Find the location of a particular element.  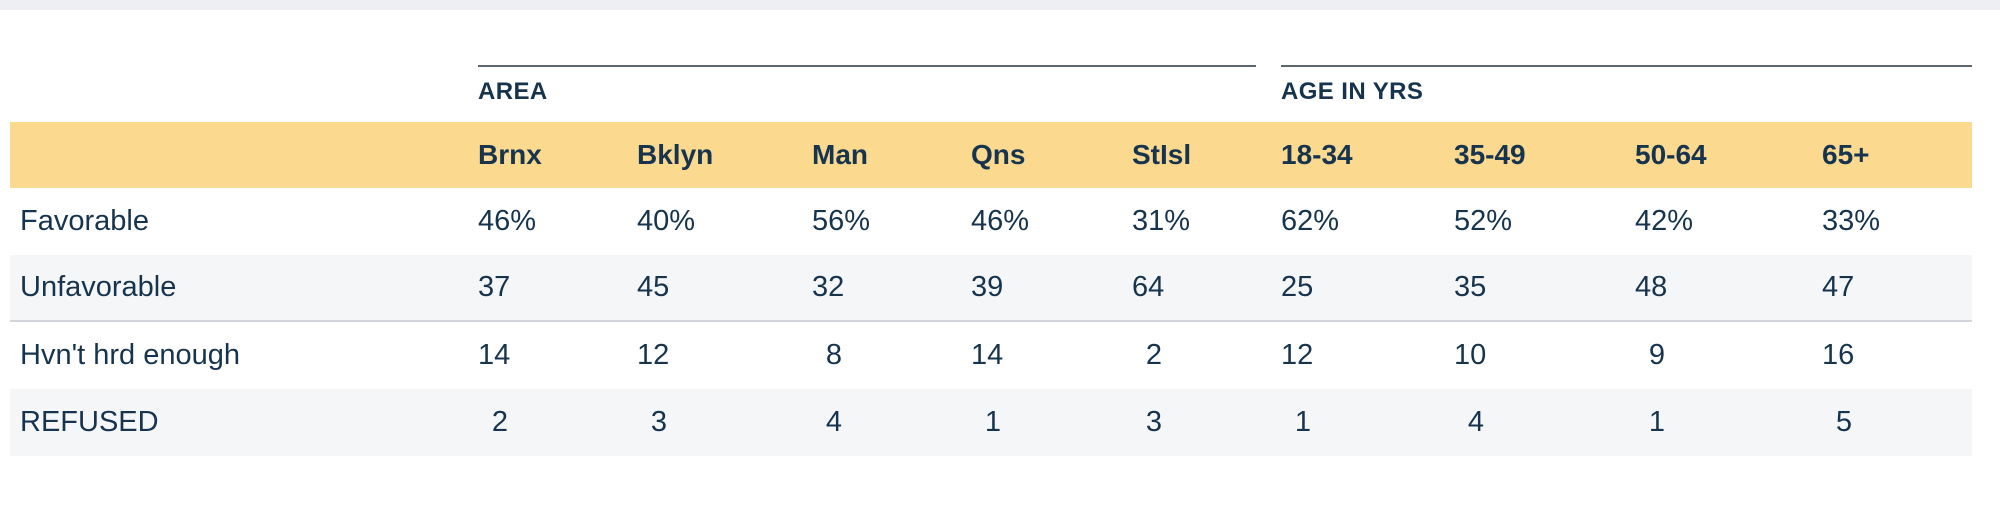

row-label: Unfavorable is located at coordinates (98, 287).